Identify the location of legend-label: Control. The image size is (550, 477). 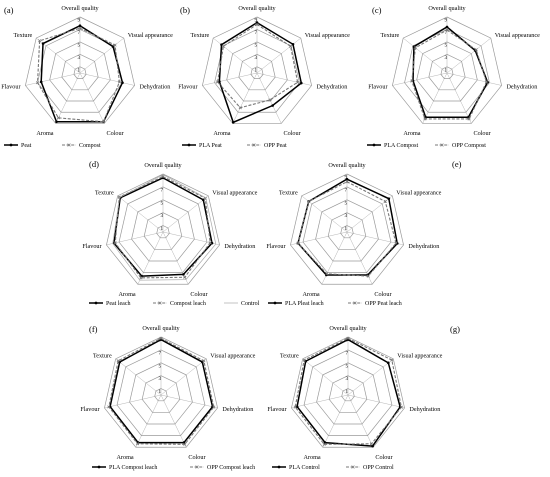
(250, 304).